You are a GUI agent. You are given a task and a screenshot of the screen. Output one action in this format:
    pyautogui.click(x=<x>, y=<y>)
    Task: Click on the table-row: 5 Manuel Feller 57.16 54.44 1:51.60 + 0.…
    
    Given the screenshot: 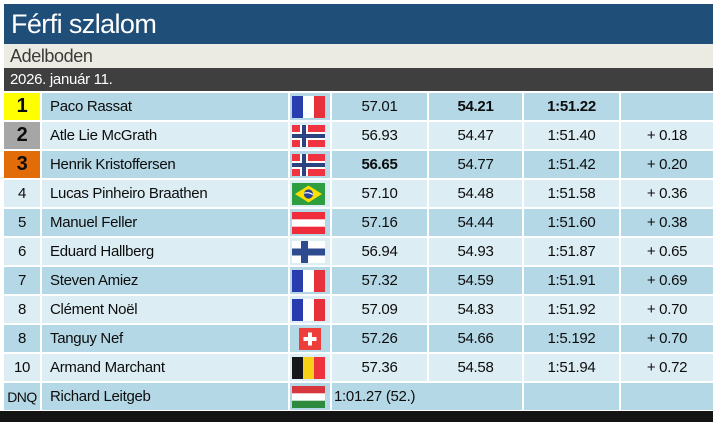 What is the action you would take?
    pyautogui.click(x=358, y=222)
    